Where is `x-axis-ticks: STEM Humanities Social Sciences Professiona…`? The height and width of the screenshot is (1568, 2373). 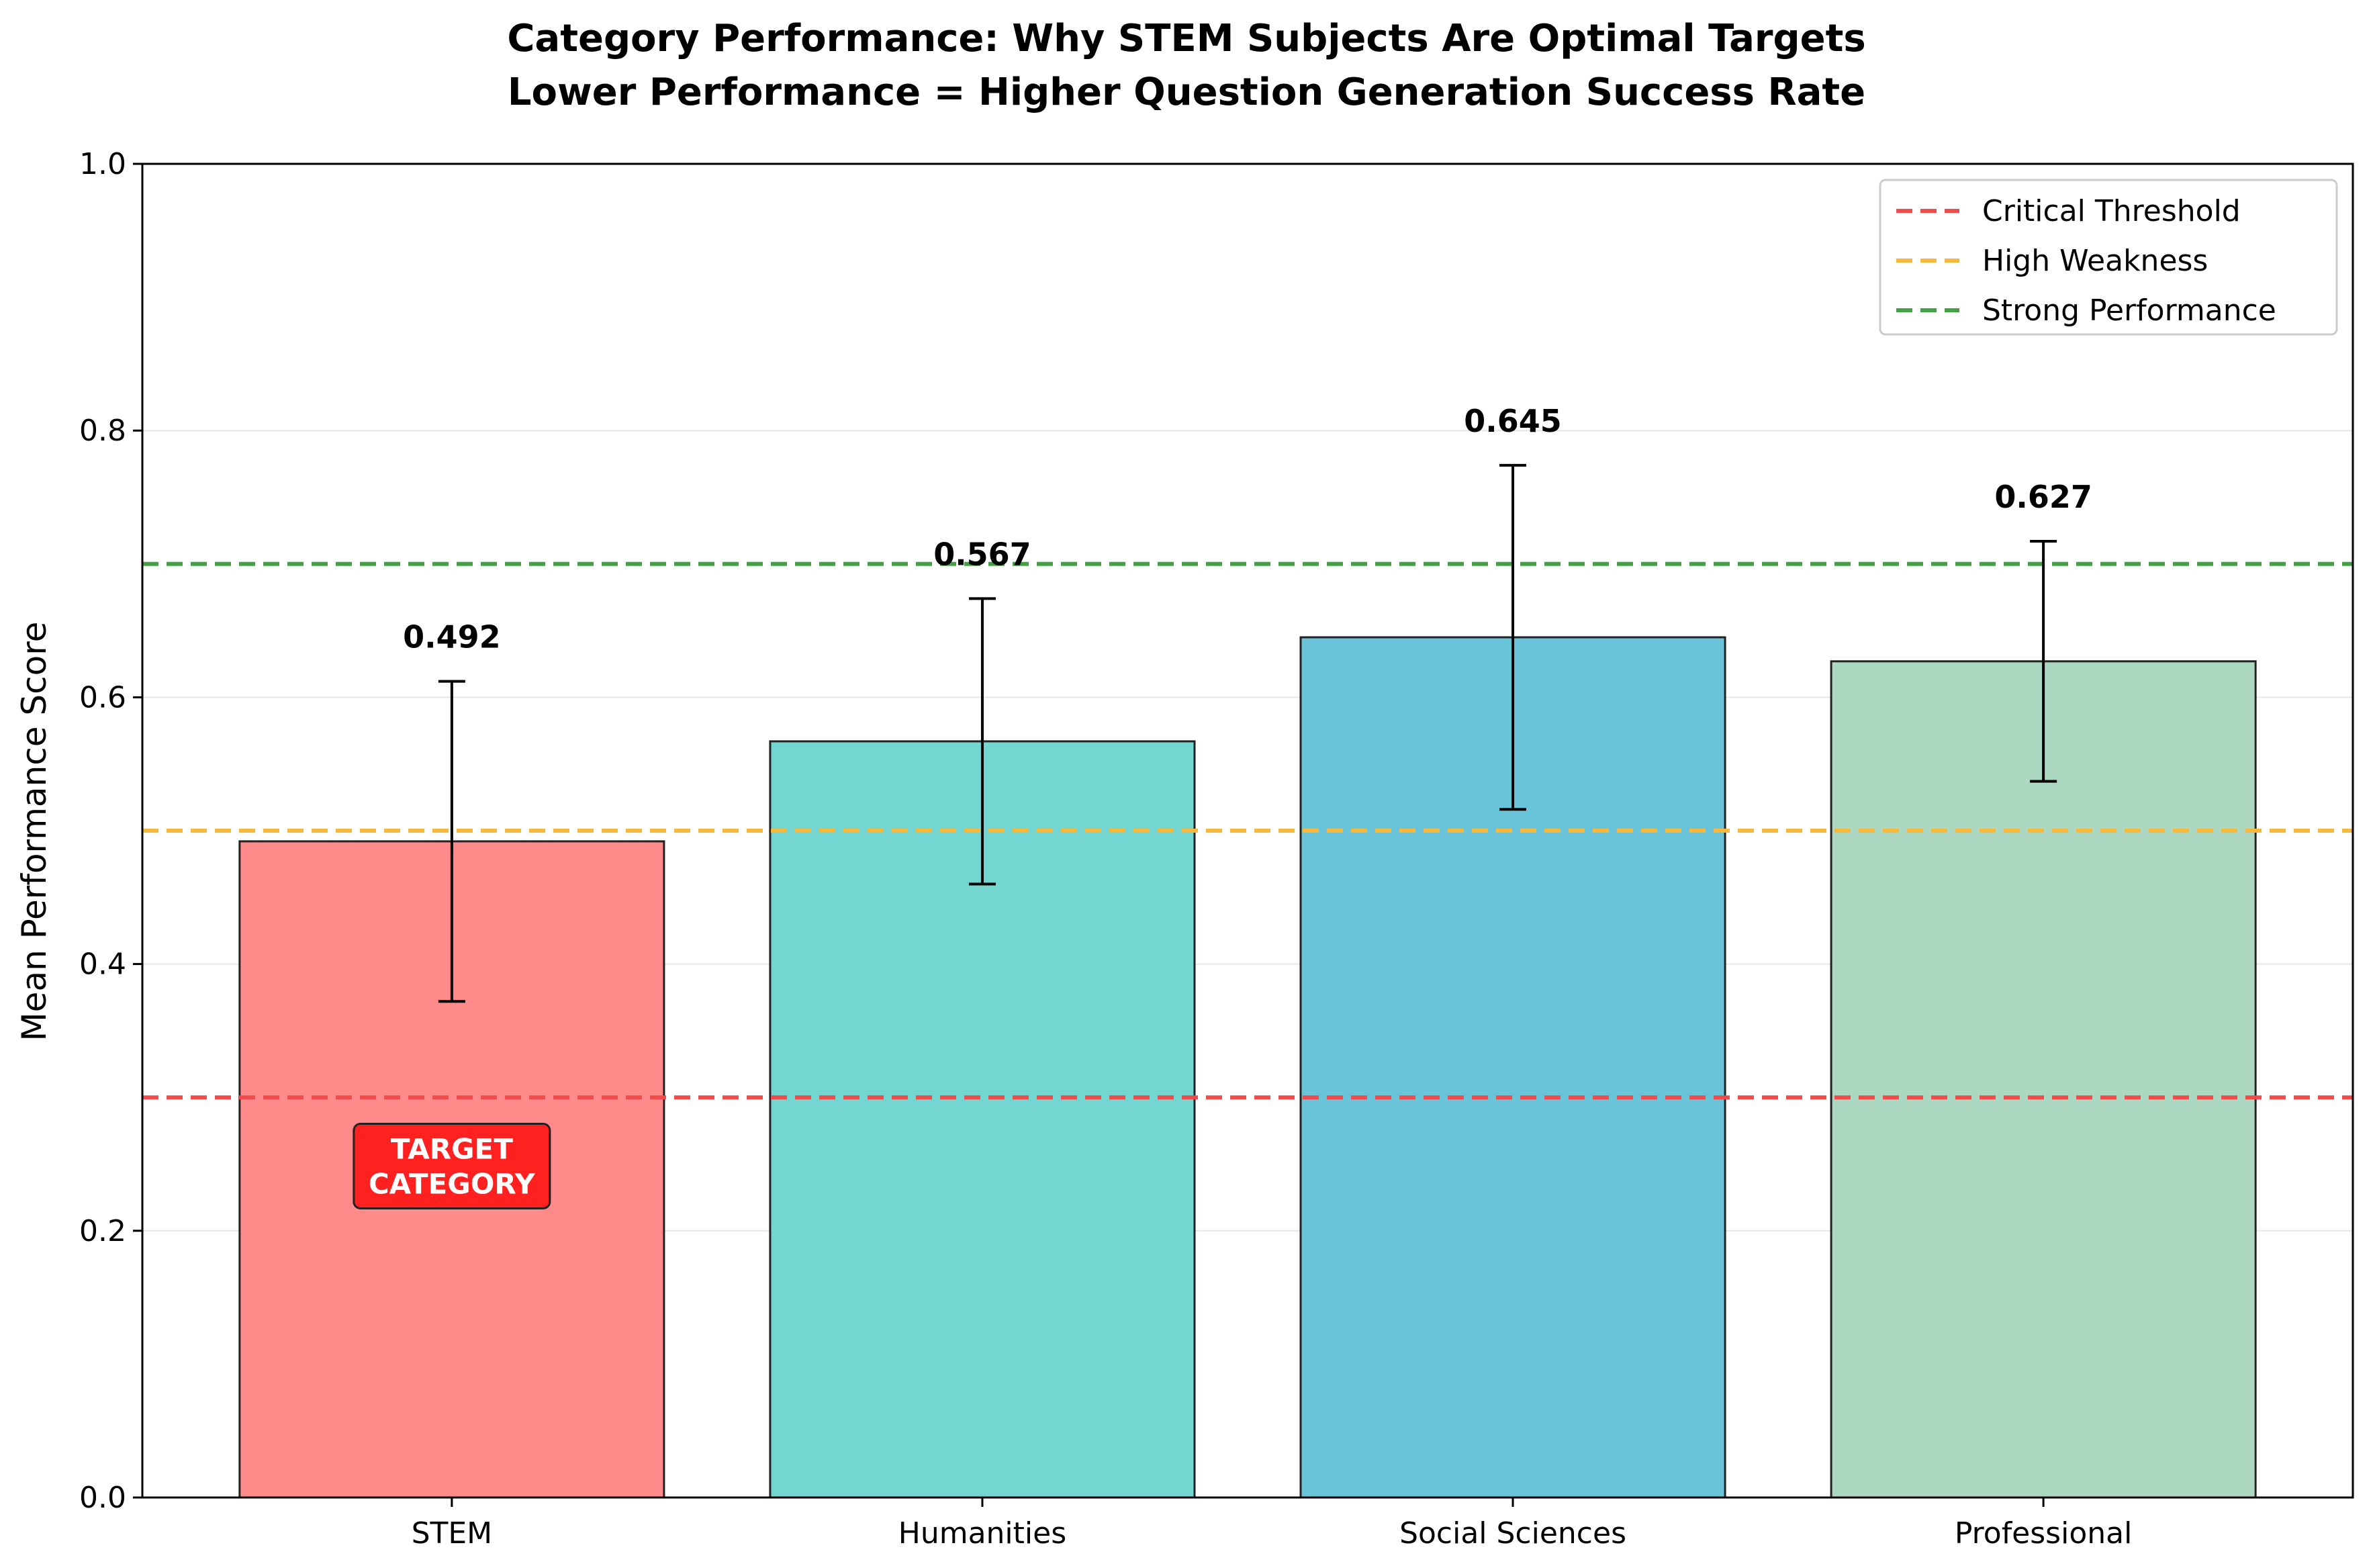 x-axis-ticks: STEM Humanities Social Sciences Professiona… is located at coordinates (1272, 1524).